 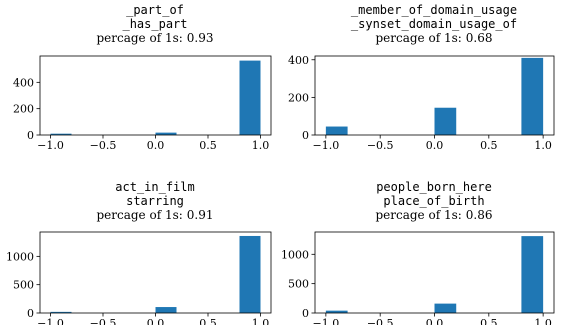 What do you see at coordinates (433, 201) in the screenshot?
I see `chart-title-line: place_of_birth` at bounding box center [433, 201].